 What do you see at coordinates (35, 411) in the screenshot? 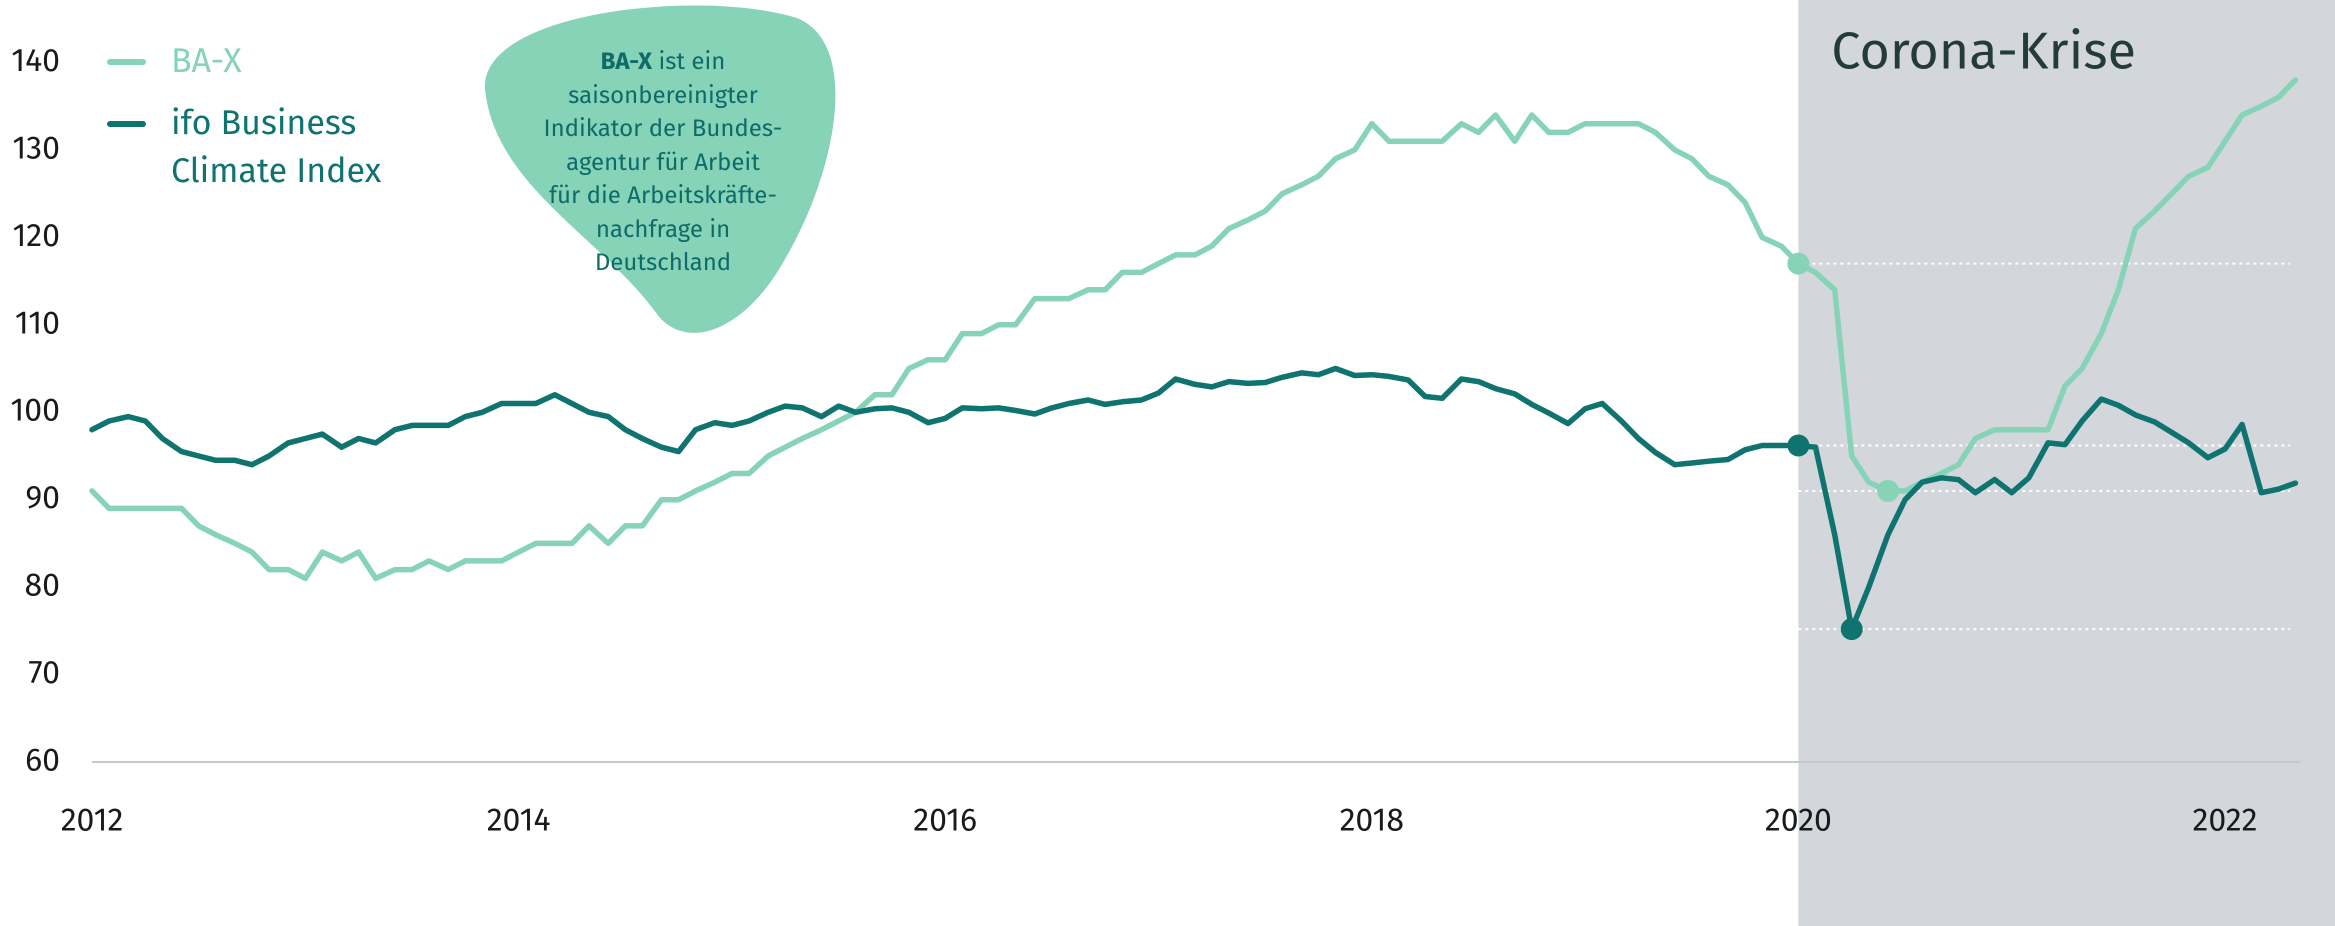
I see `y-tick-label: 100` at bounding box center [35, 411].